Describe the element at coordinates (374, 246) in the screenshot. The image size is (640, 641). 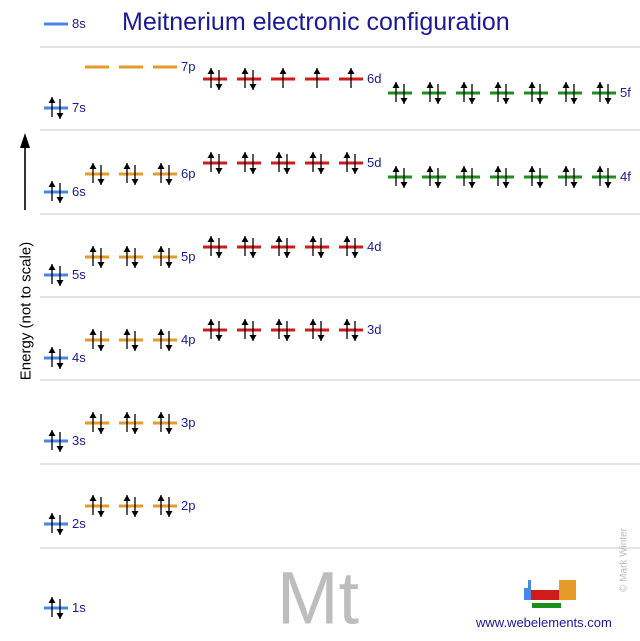
I see `orbital-label-4d: 4d` at that location.